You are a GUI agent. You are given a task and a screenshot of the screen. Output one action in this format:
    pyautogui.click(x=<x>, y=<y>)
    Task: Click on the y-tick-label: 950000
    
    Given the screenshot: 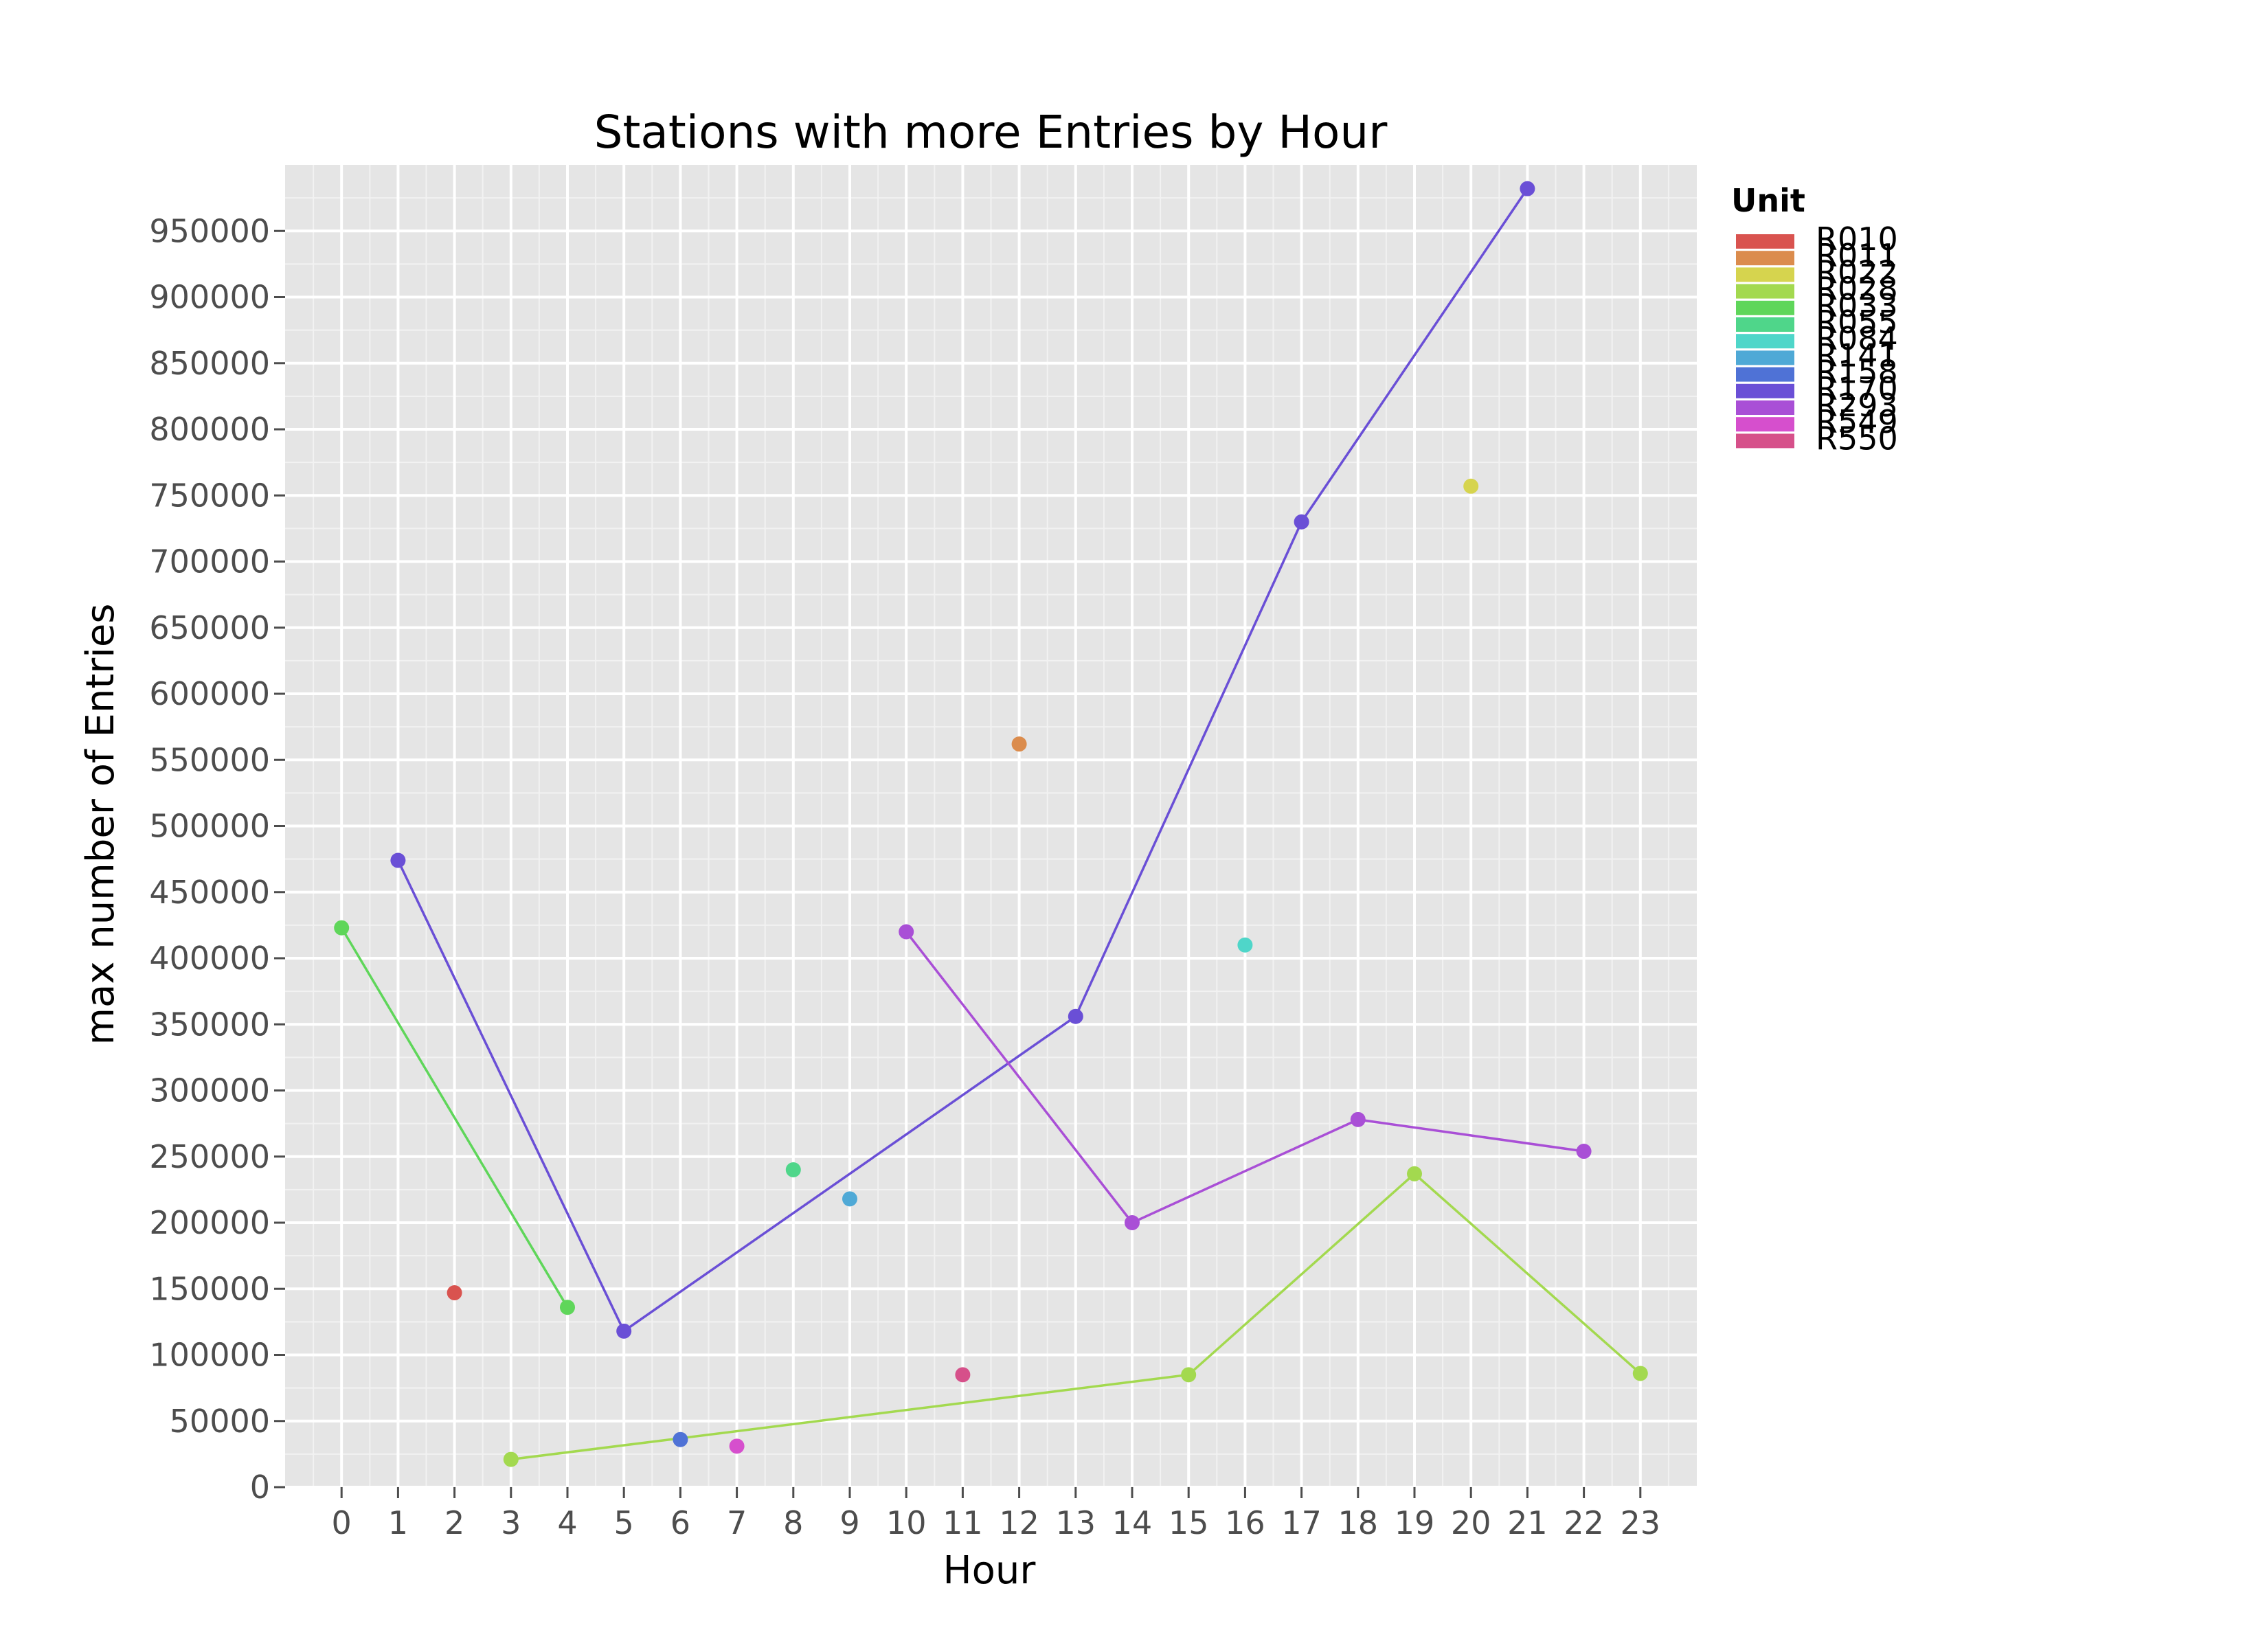 What is the action you would take?
    pyautogui.click(x=209, y=230)
    